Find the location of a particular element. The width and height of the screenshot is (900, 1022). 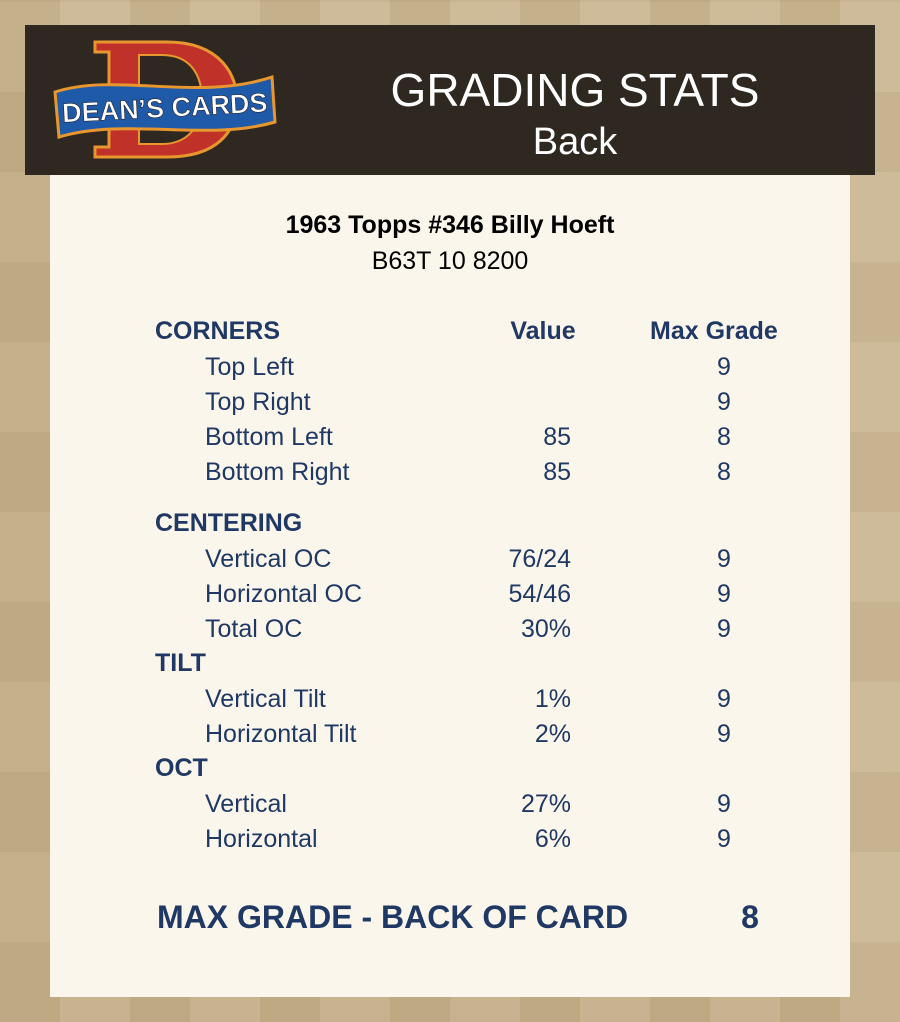

row-label: Vertical Tilt is located at coordinates (265, 699).